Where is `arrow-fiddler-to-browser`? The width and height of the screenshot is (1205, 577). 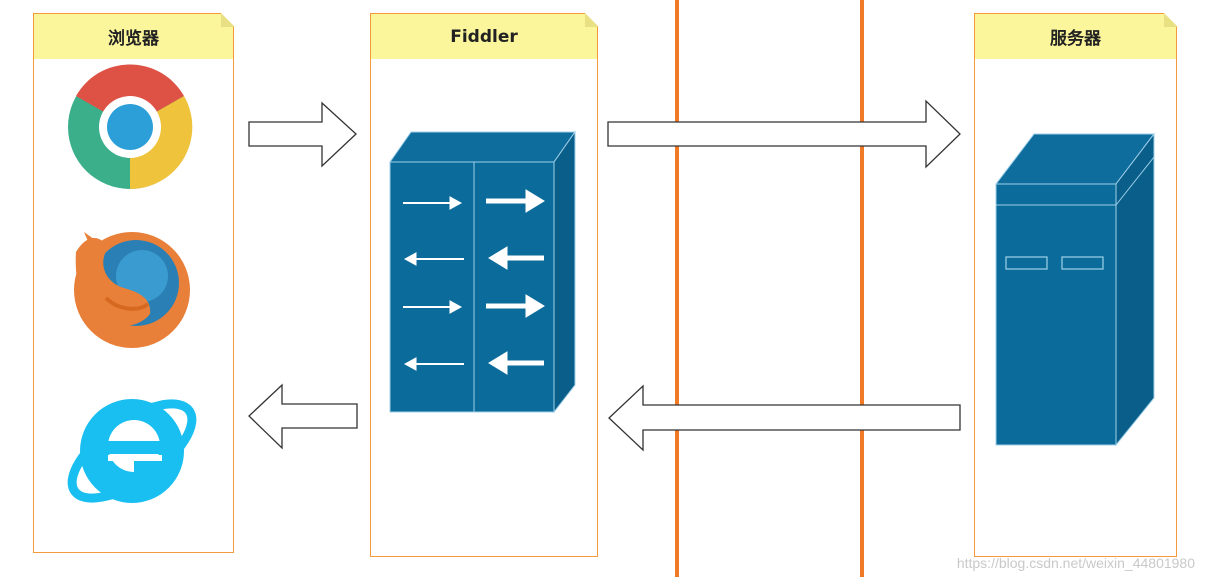 arrow-fiddler-to-browser is located at coordinates (303, 416).